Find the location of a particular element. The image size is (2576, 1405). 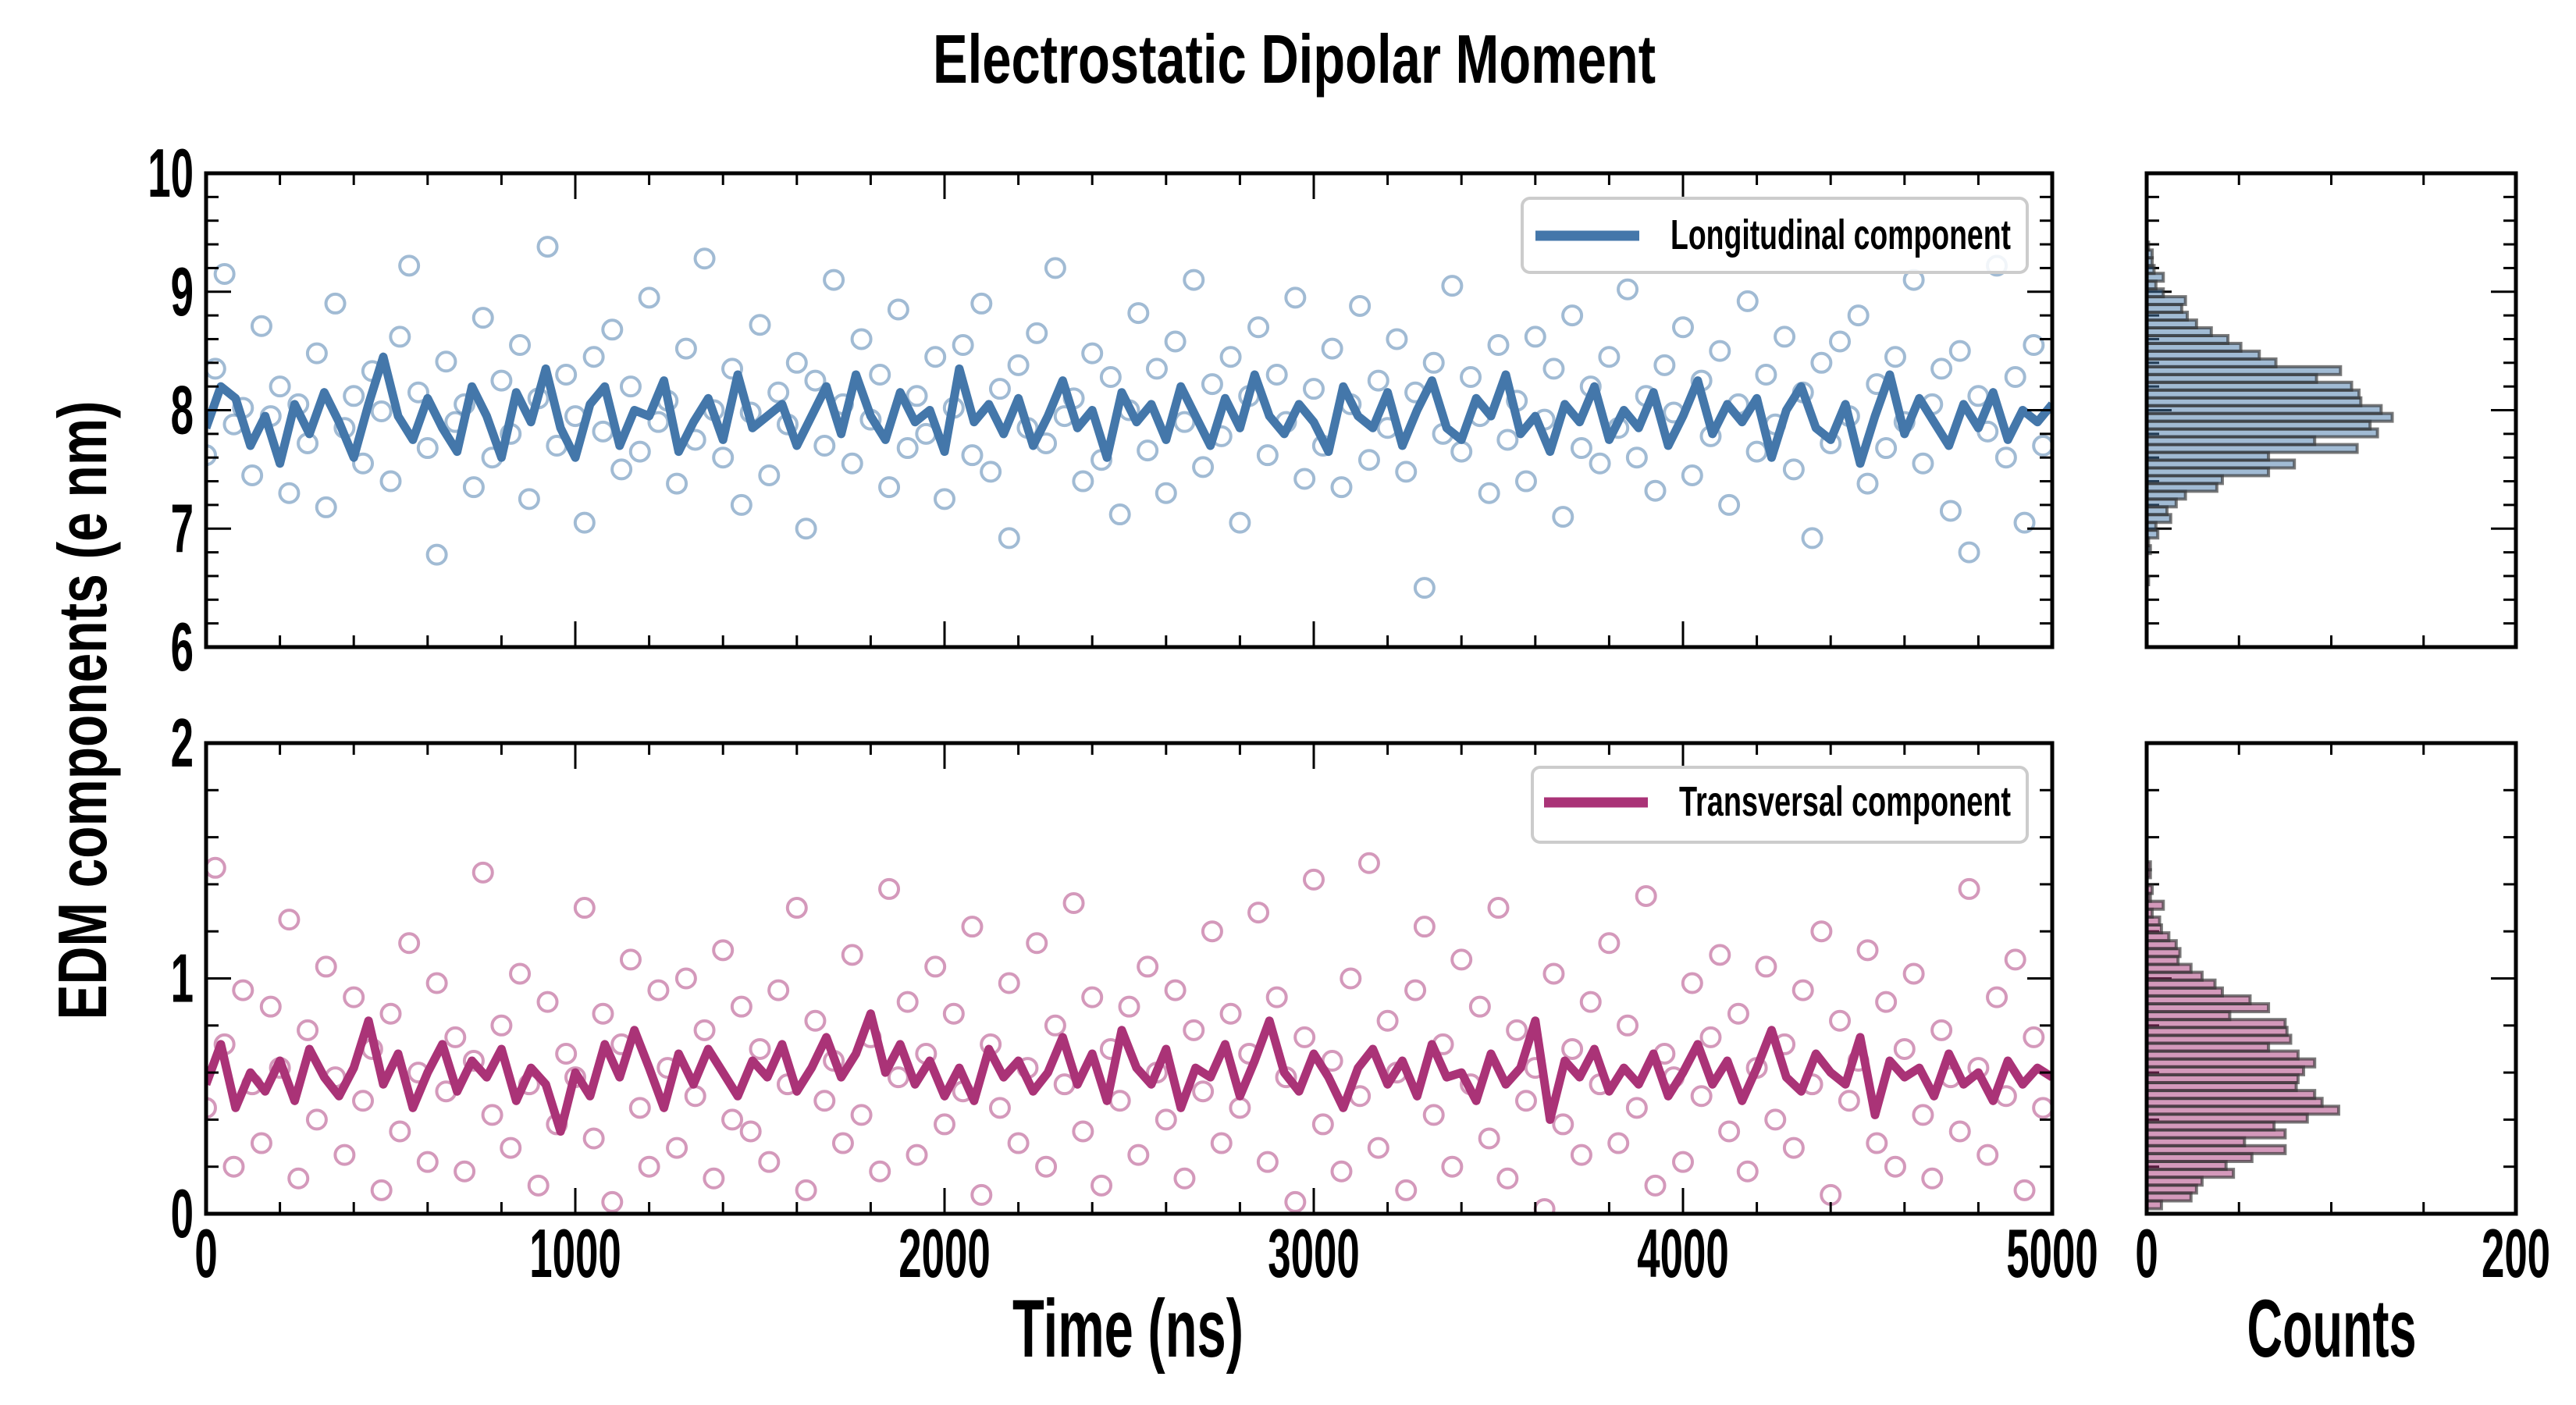

x-tick-label: 3000 is located at coordinates (1313, 1253).